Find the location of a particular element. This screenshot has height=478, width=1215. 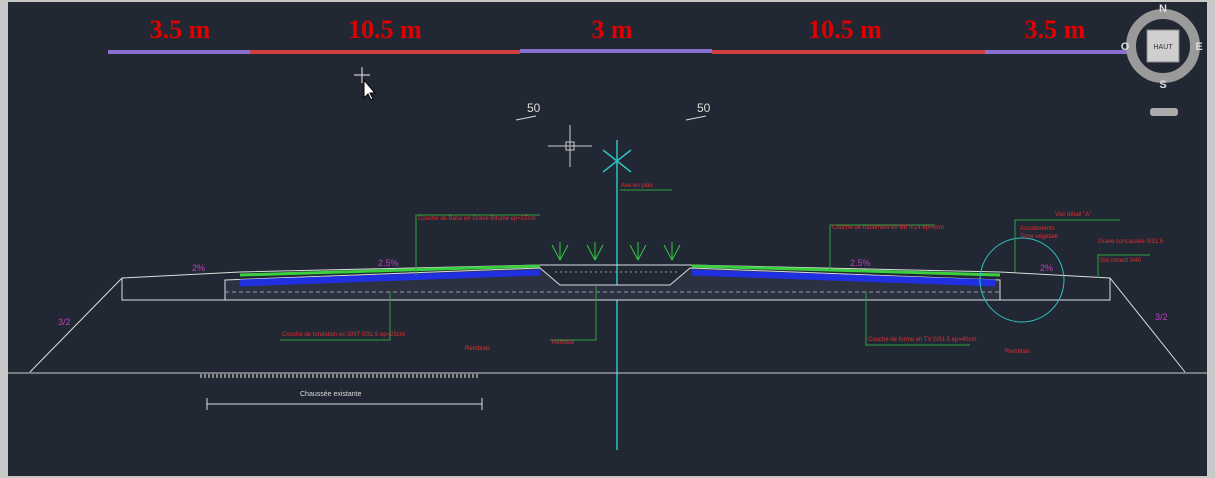

viewcube-south: S is located at coordinates (1162, 85).